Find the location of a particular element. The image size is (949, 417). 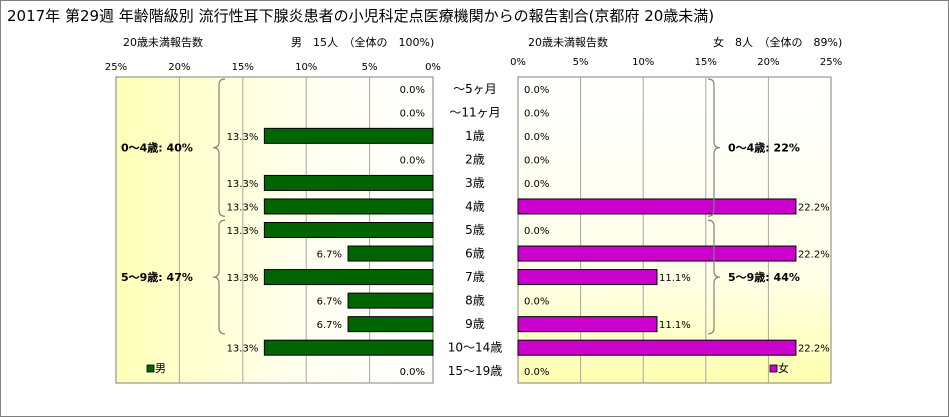

male-legend-label: 男 is located at coordinates (160, 368).